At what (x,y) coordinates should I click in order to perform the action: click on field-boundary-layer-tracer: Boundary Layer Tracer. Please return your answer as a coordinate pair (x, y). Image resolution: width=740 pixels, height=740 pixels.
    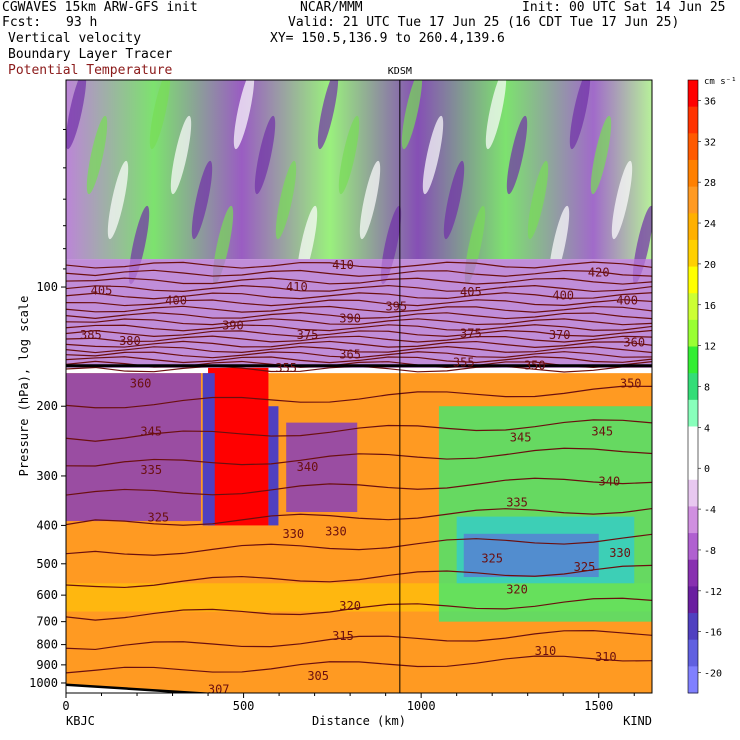
    Looking at the image, I should click on (90, 54).